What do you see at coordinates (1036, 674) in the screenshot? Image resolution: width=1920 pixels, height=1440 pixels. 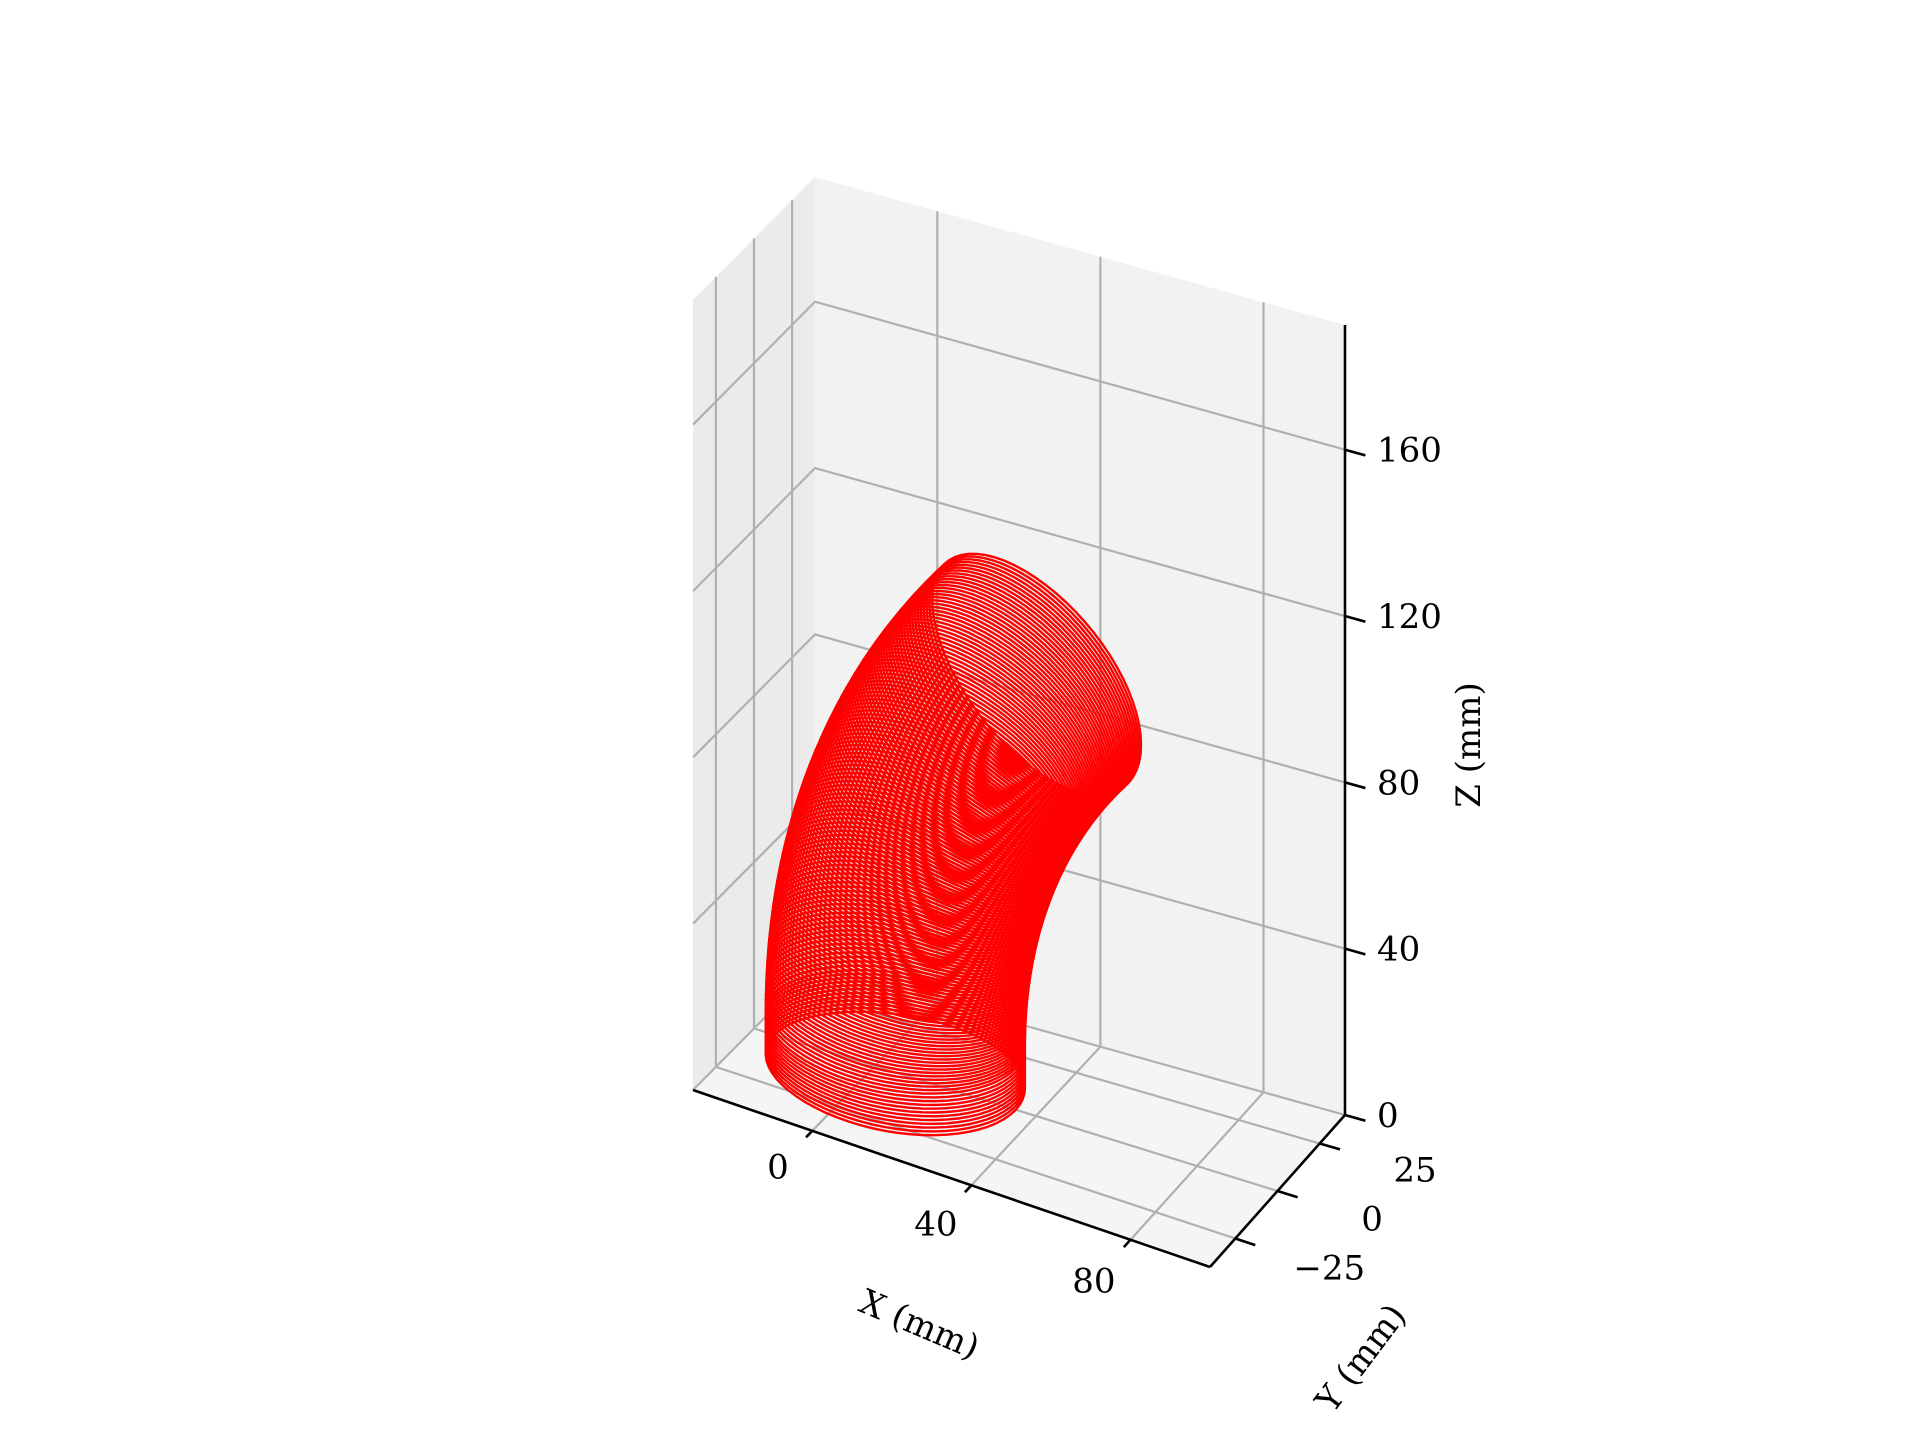 I see `tube-ring` at bounding box center [1036, 674].